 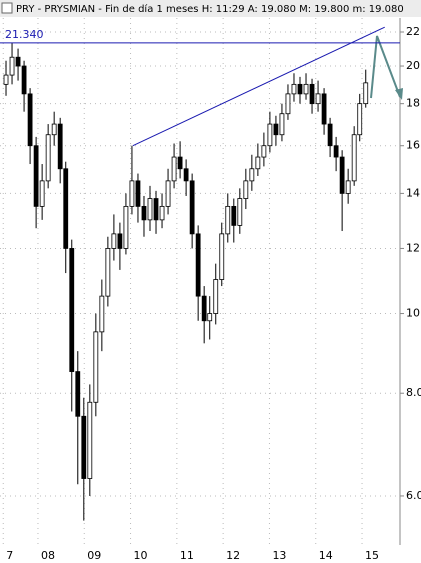 What do you see at coordinates (413, 65) in the screenshot?
I see `y-tick-label: 20` at bounding box center [413, 65].